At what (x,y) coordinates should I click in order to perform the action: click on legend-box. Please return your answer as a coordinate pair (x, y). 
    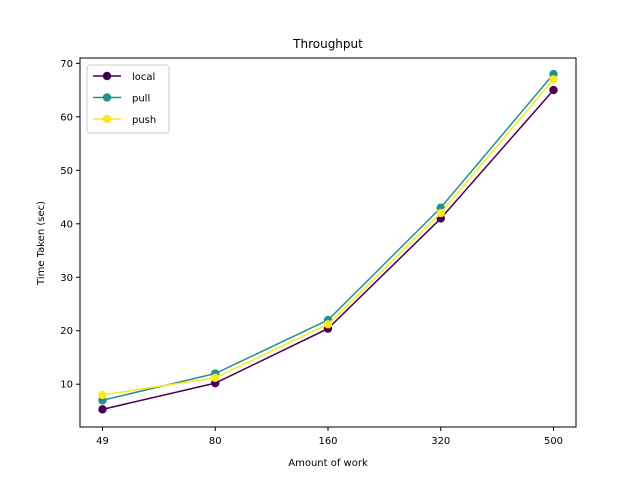
    Looking at the image, I should click on (128, 99).